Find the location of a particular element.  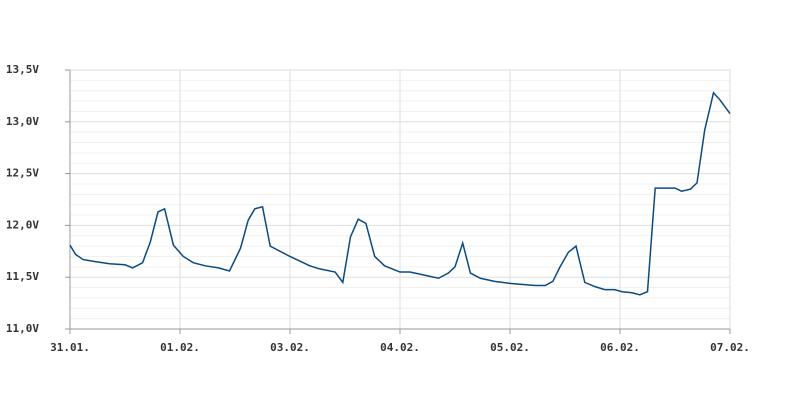

x-tick-label: 31.01. is located at coordinates (70, 347).